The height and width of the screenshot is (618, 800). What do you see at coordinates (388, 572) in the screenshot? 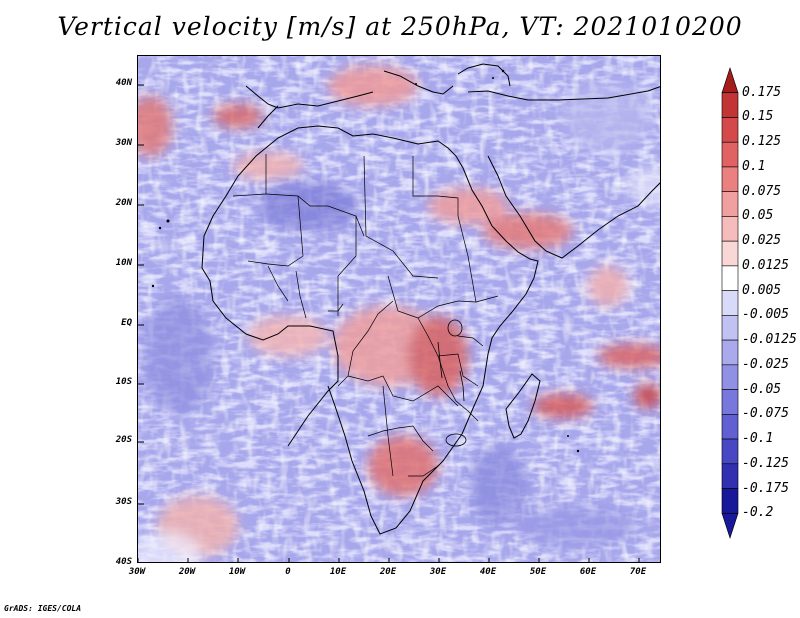
I see `lon-tick-label: 20E` at bounding box center [388, 572].